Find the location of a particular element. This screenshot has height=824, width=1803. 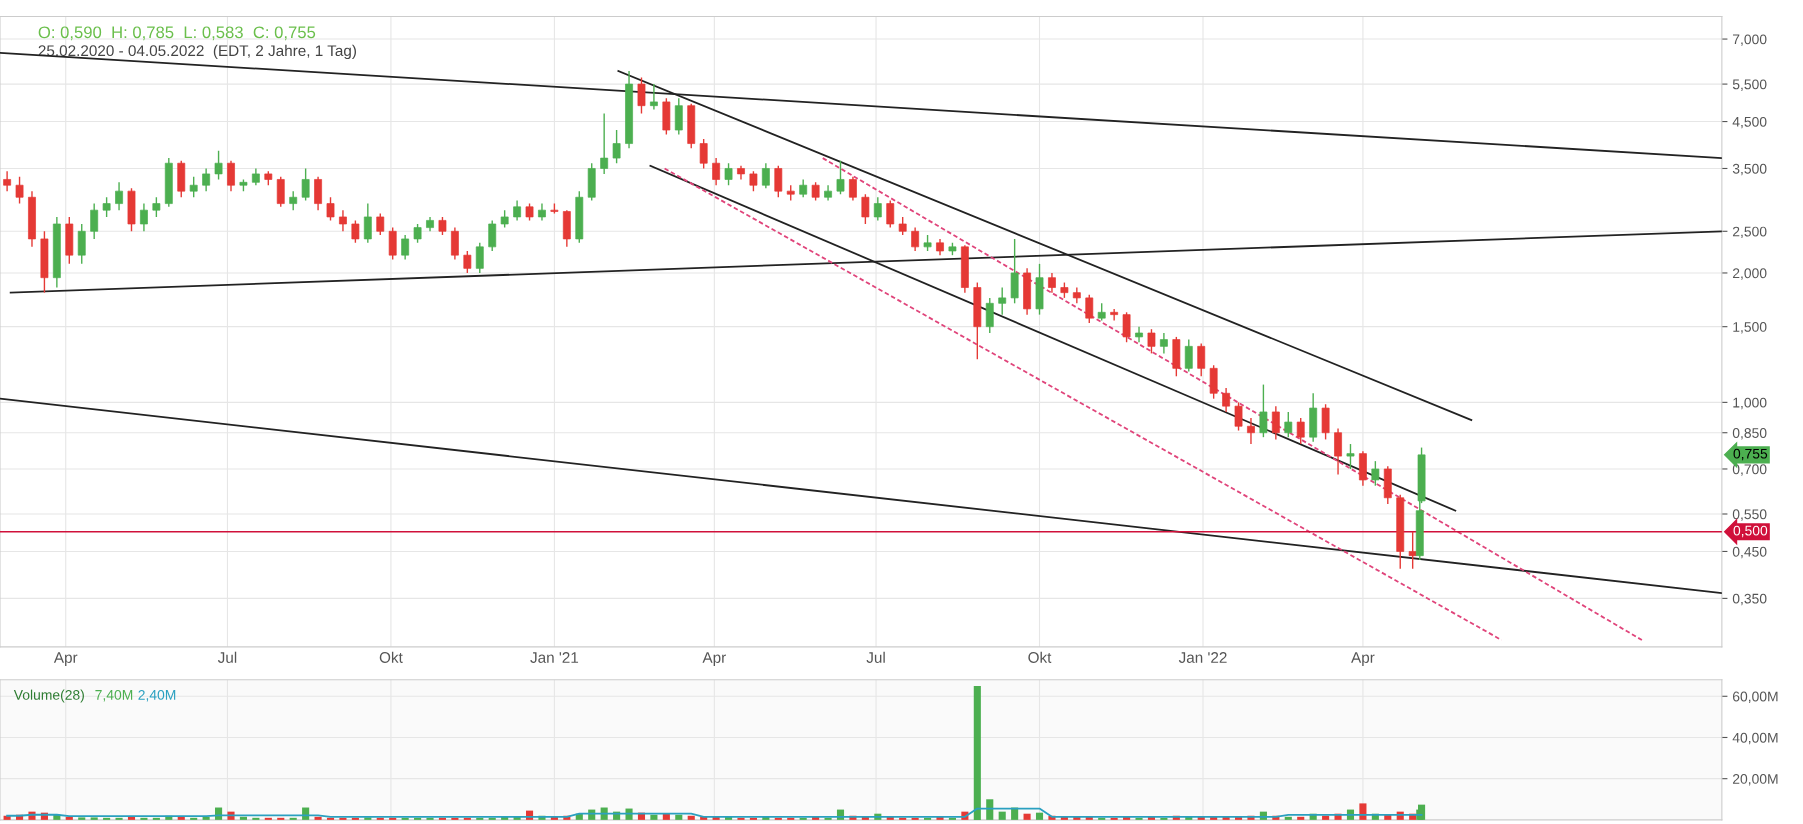

x-tick-label: Jan '21 is located at coordinates (554, 657).